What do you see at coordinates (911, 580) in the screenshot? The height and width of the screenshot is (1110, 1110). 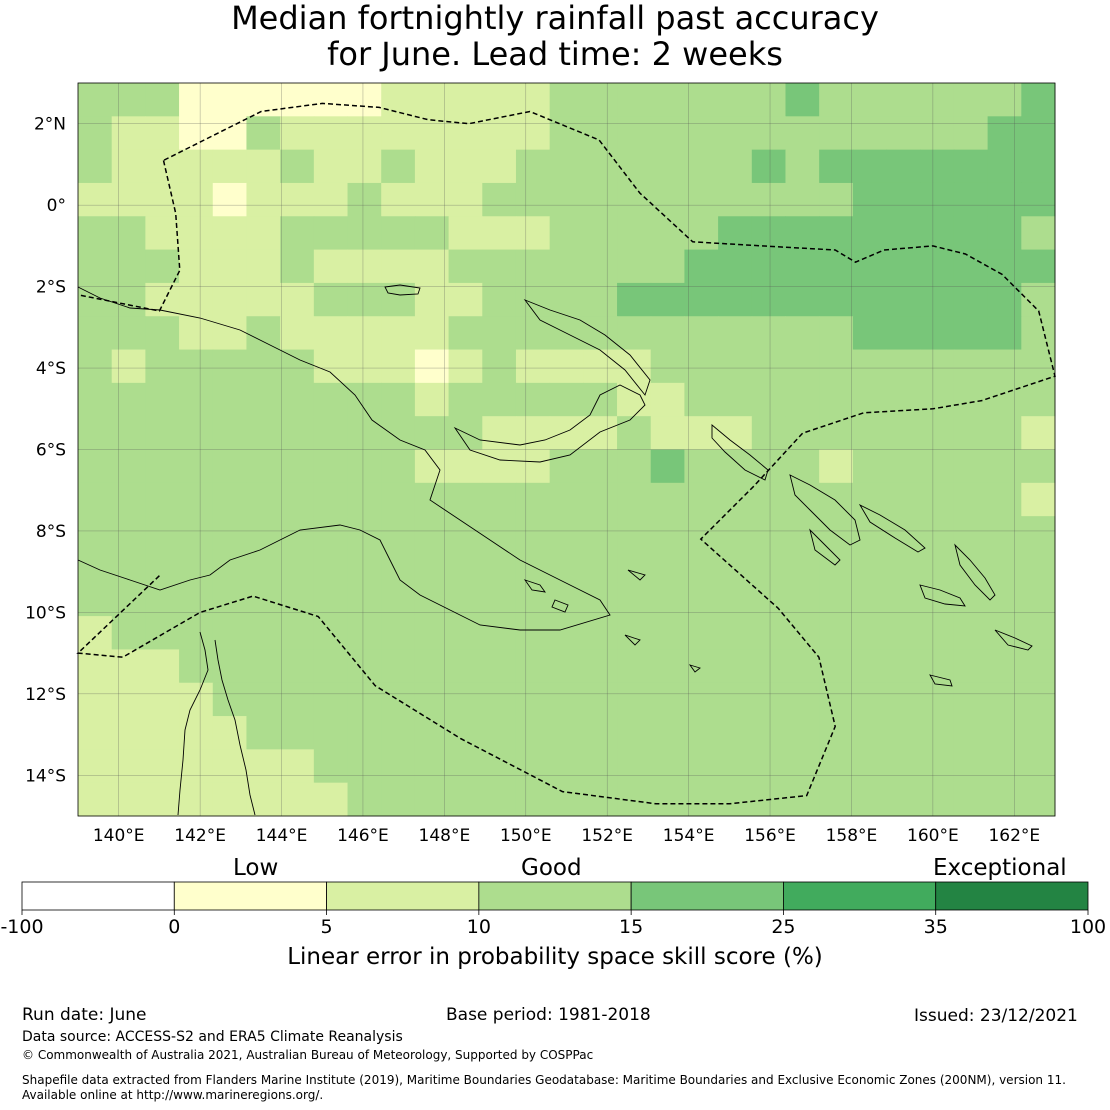 I see `solomon-islands-coastline` at bounding box center [911, 580].